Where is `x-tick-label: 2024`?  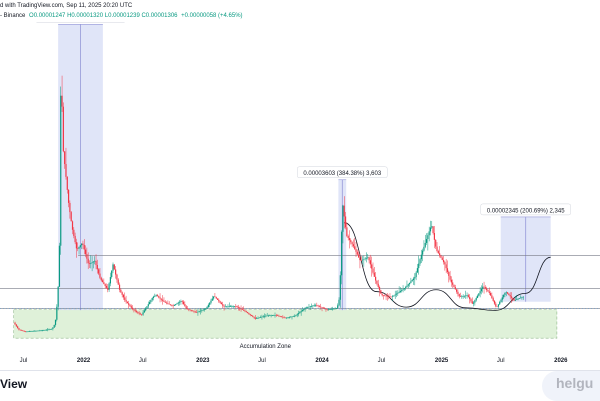
x-tick-label: 2024 is located at coordinates (322, 361).